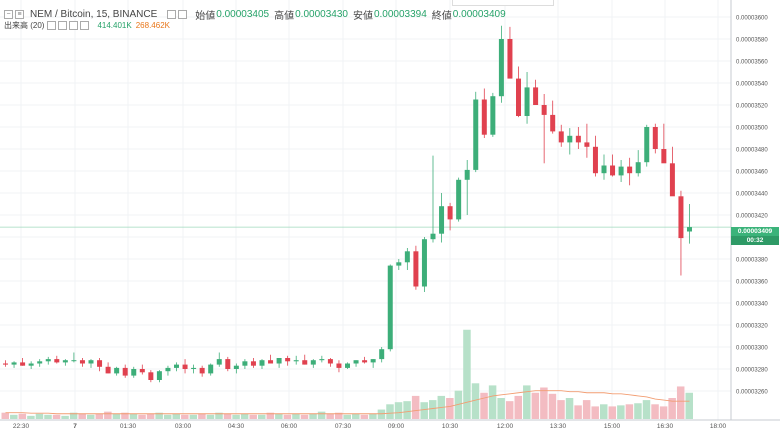 The width and height of the screenshot is (780, 430). What do you see at coordinates (752, 305) in the screenshot?
I see `y-tick-label: 0.00003340` at bounding box center [752, 305].